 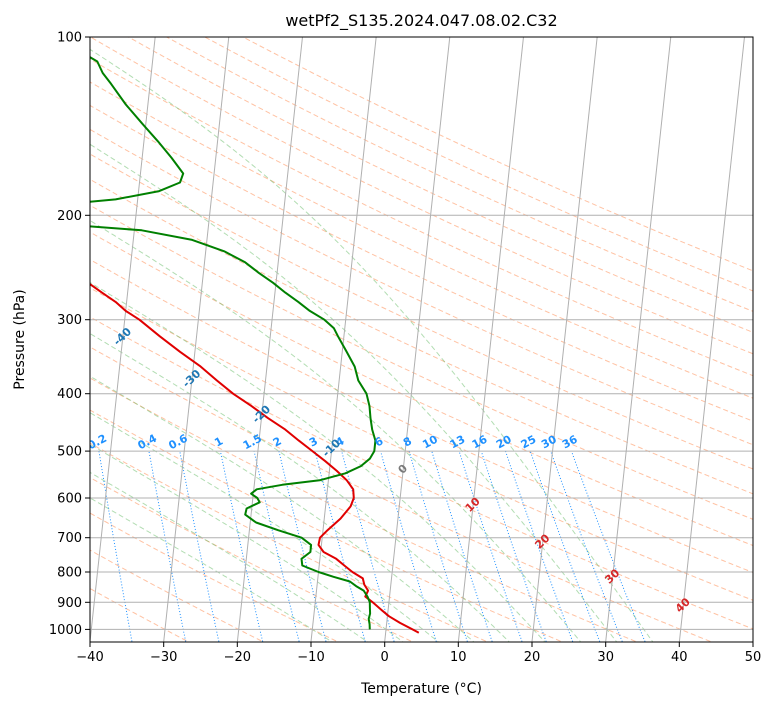 What do you see at coordinates (69, 320) in the screenshot?
I see `y-tick-label: 300` at bounding box center [69, 320].